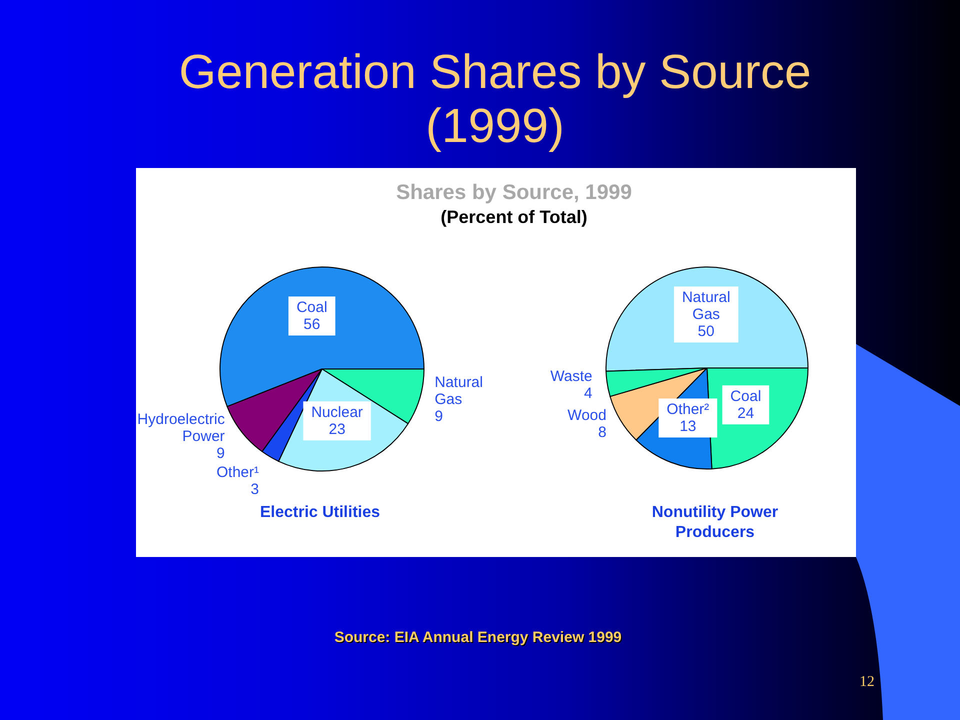  What do you see at coordinates (337, 412) in the screenshot?
I see `slice-label: Nuclear` at bounding box center [337, 412].